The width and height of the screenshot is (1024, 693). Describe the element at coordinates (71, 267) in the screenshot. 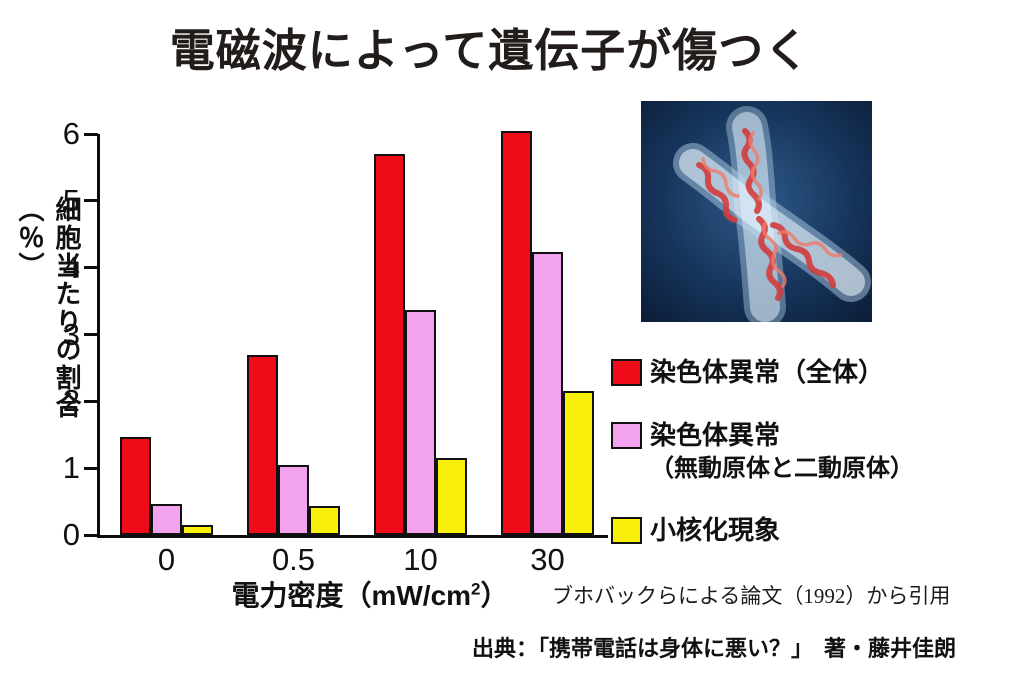

I see `y-tick-label-4: 4` at that location.